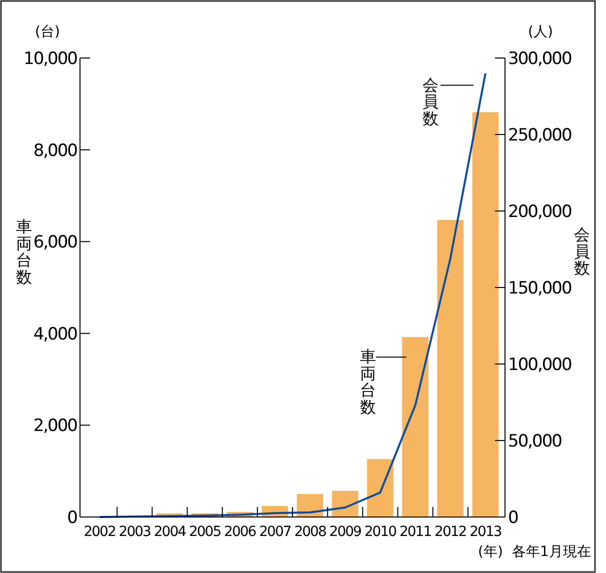 The image size is (606, 573). I want to click on series-label: 車両台数, so click(368, 381).